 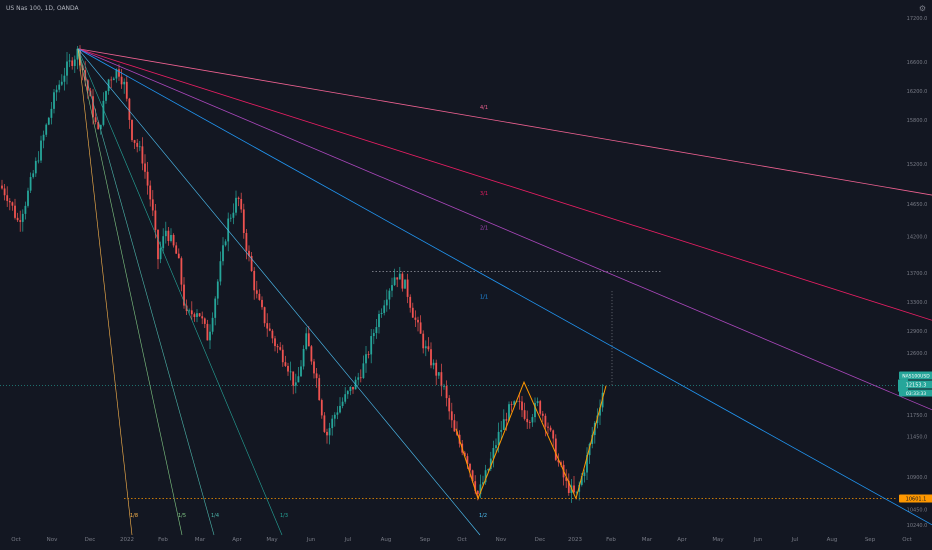 What do you see at coordinates (42, 8) in the screenshot?
I see `symbol-title: US Nas 100, 1D, OANDA` at bounding box center [42, 8].